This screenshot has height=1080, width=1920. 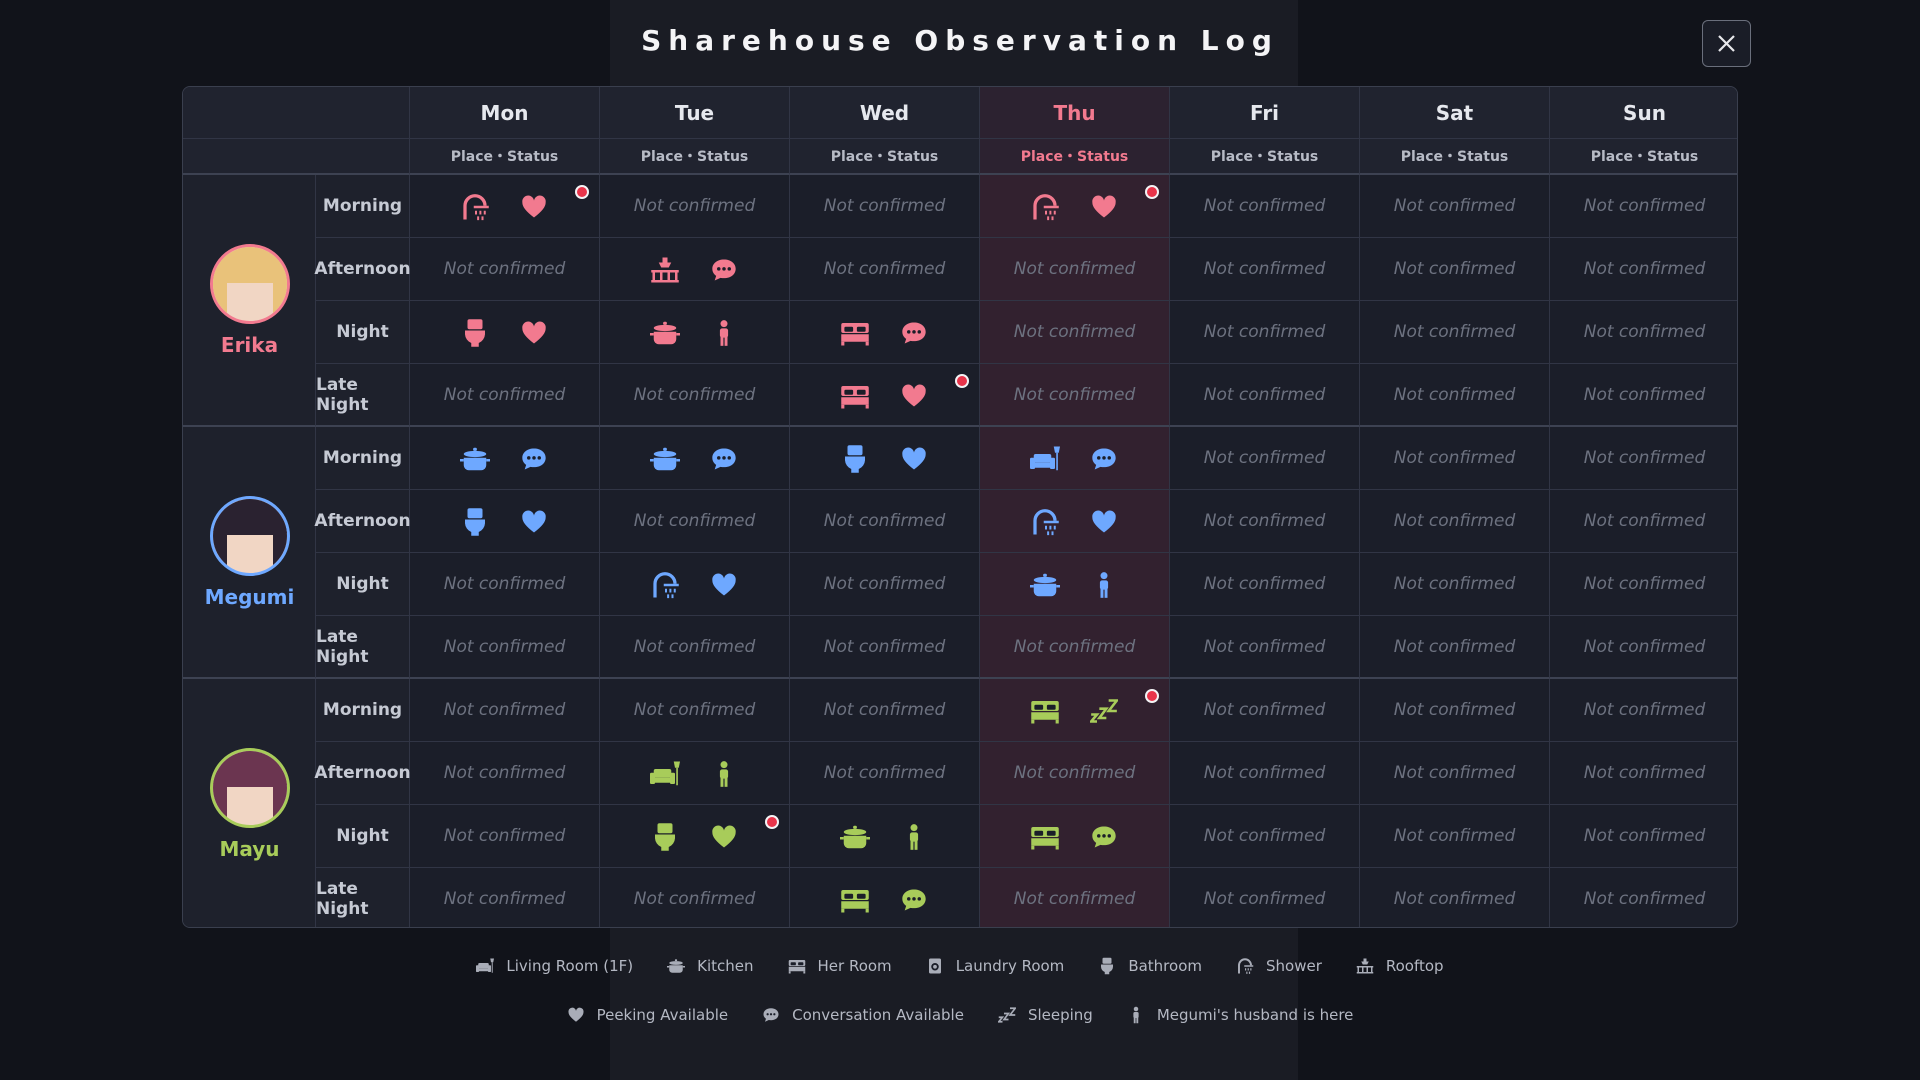 I want to click on character-block: Mayu, so click(x=249, y=803).